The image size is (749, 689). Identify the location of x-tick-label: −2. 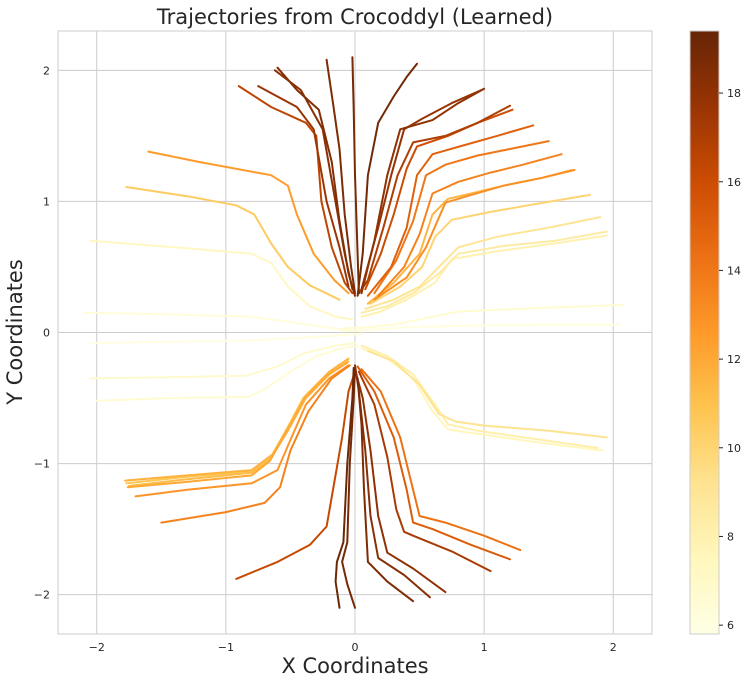
(97, 647).